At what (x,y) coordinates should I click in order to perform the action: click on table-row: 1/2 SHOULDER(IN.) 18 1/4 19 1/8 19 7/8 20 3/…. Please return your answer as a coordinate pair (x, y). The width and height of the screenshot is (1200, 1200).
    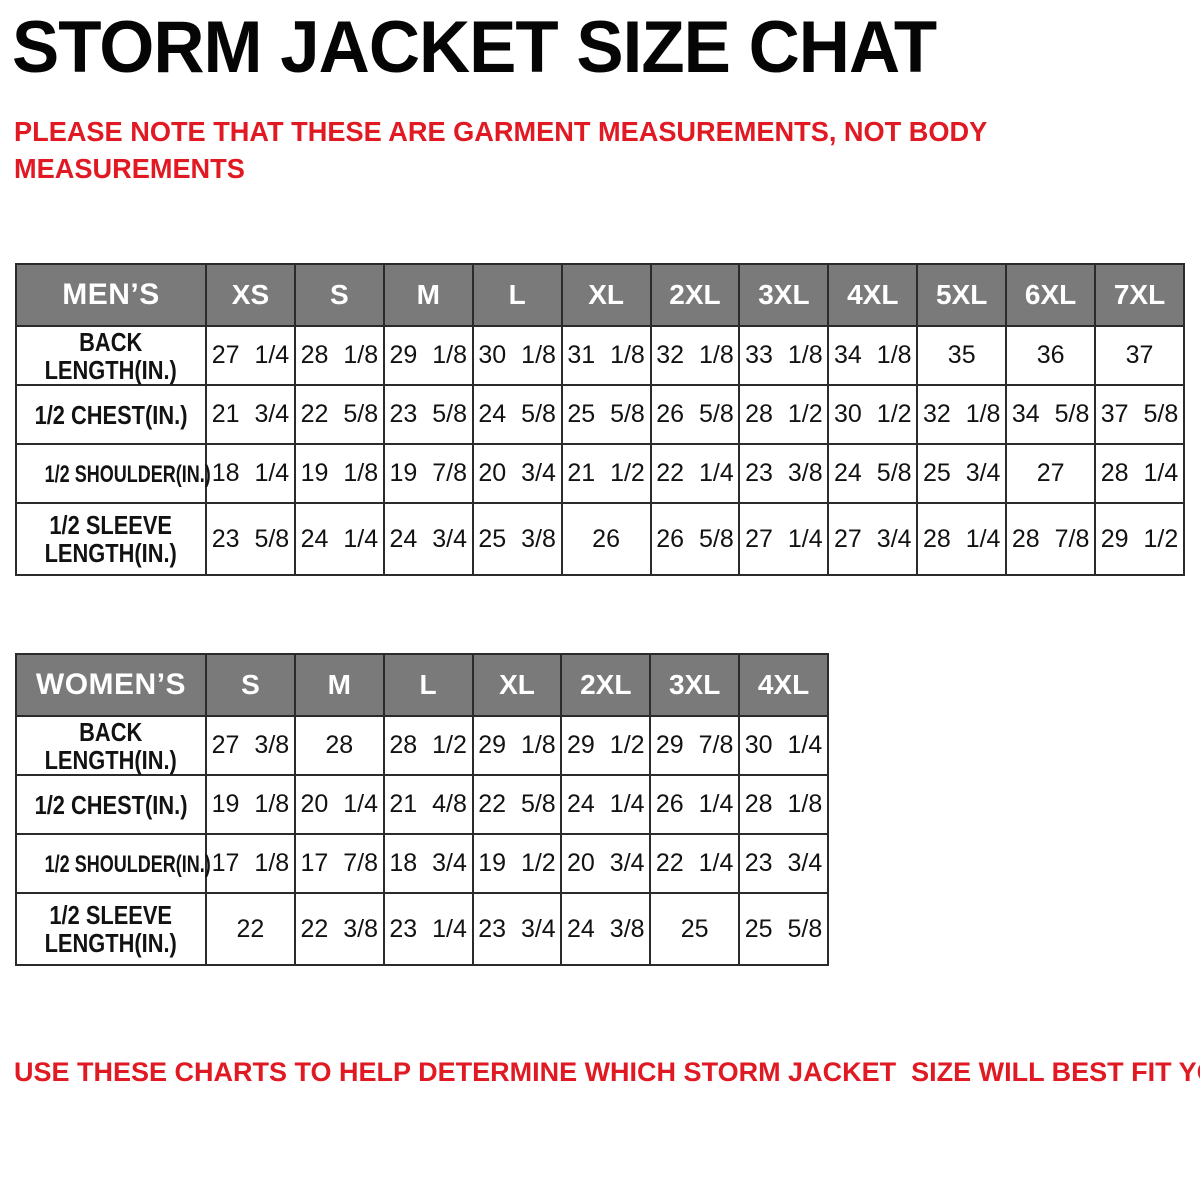
    Looking at the image, I should click on (600, 473).